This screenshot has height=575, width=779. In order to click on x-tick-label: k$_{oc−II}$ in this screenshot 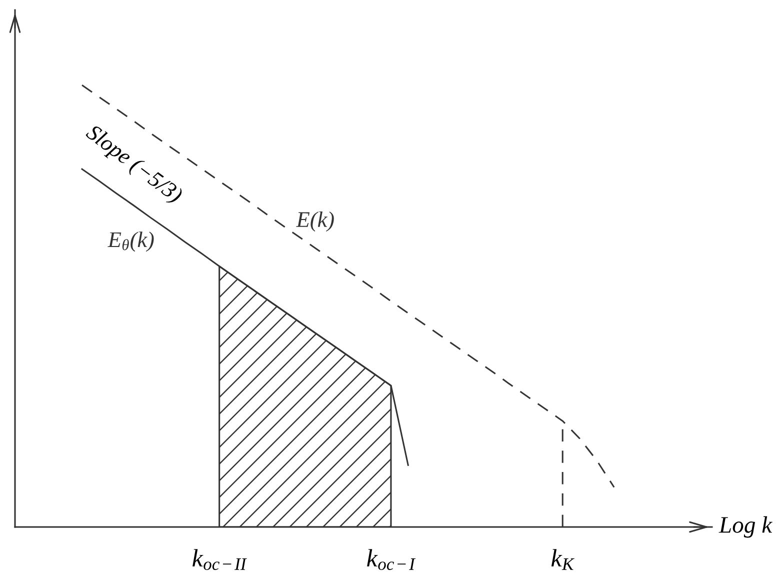, I will do `click(219, 559)`.